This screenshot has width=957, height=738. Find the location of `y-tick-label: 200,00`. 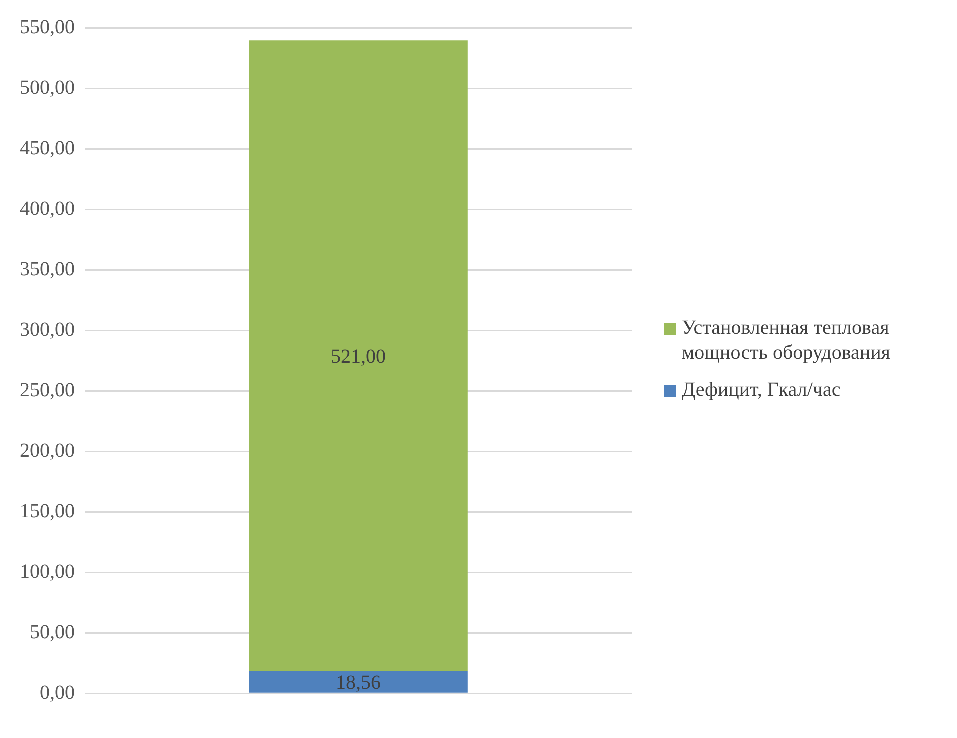

y-tick-label: 200,00 is located at coordinates (47, 451).